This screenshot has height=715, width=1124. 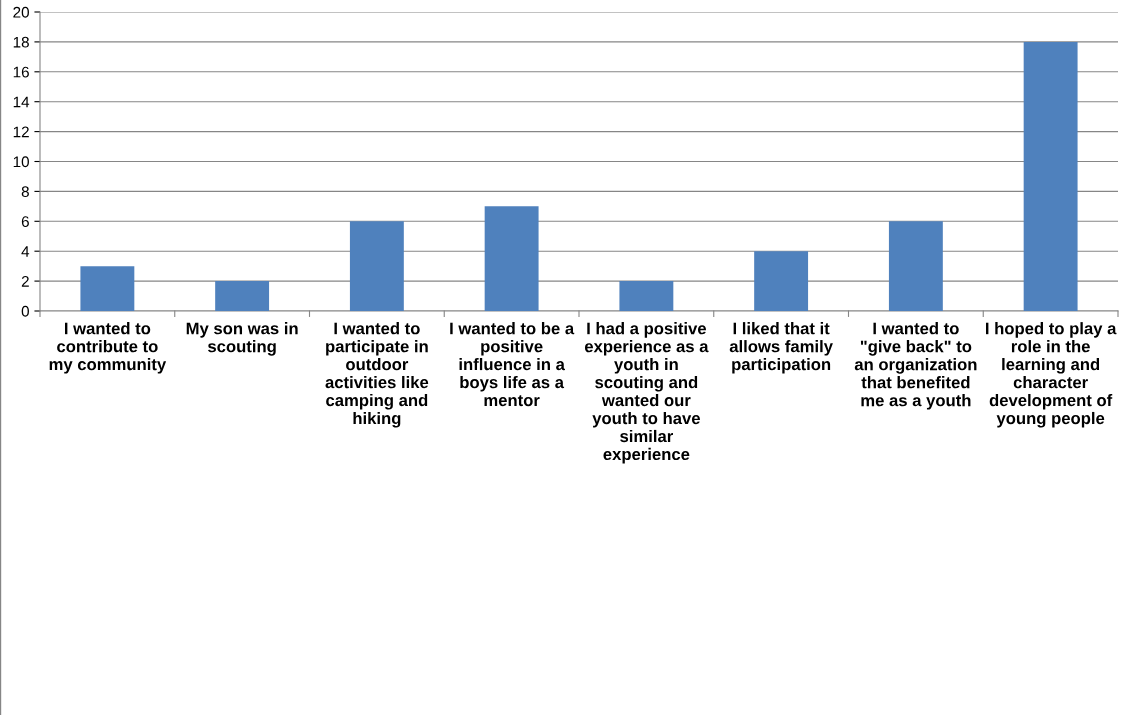 What do you see at coordinates (25, 192) in the screenshot?
I see `y-tick-label: 8` at bounding box center [25, 192].